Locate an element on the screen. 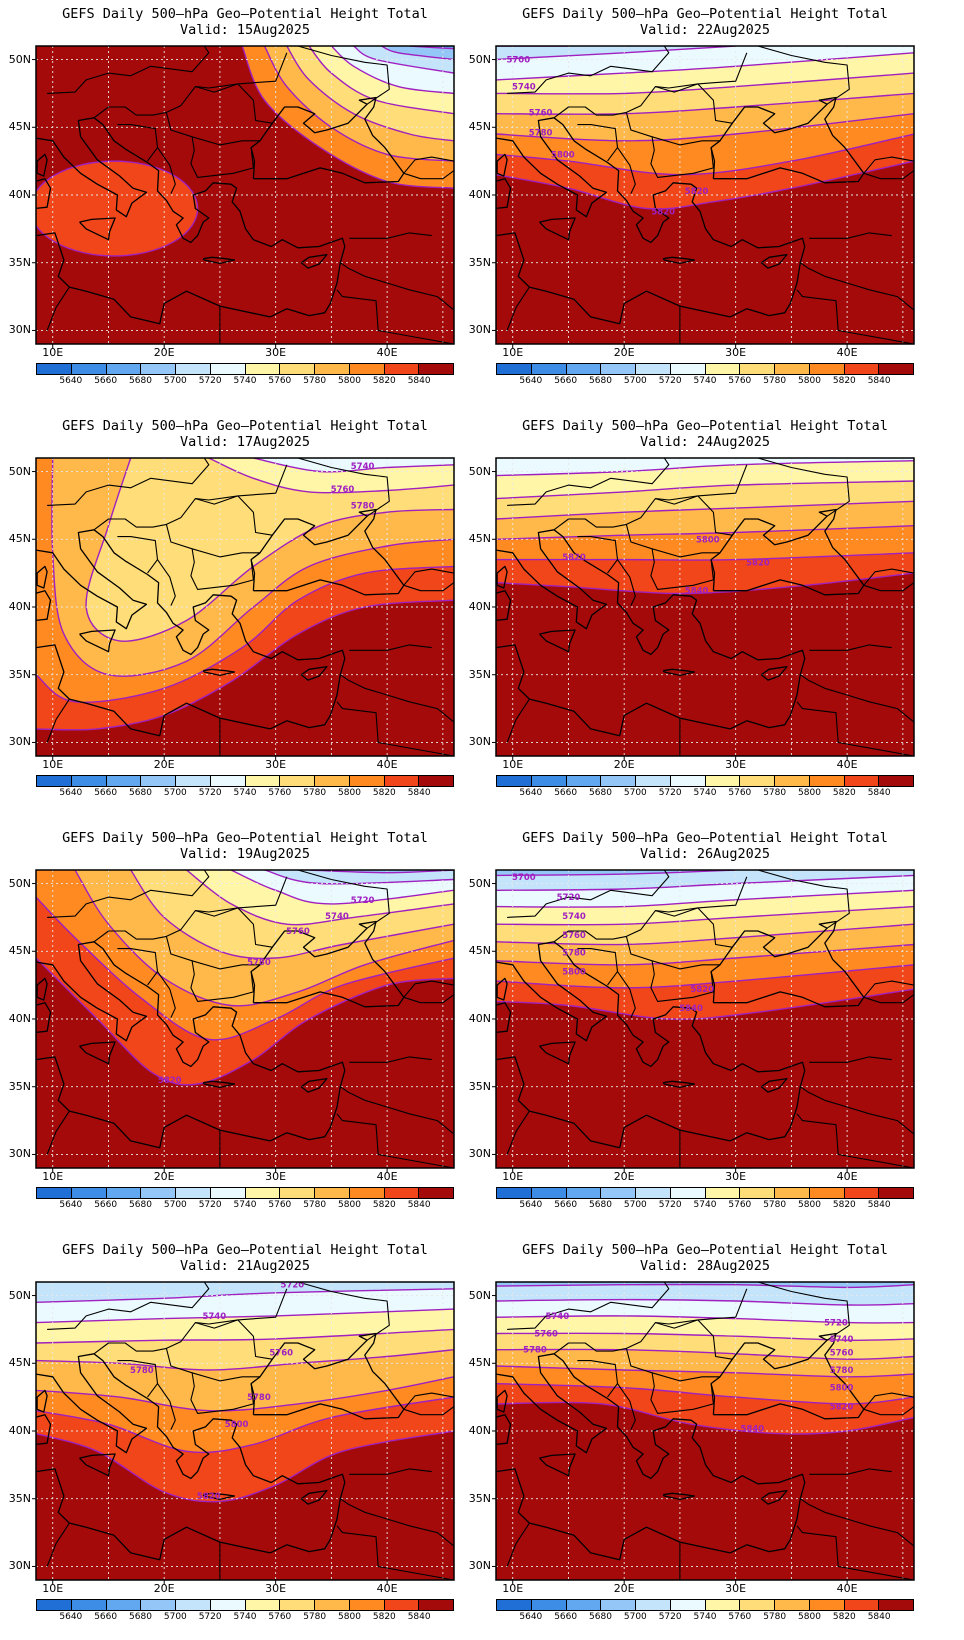 This screenshot has width=964, height=1640. panel-valid-date: Valid: 21Aug2025 is located at coordinates (245, 1266).